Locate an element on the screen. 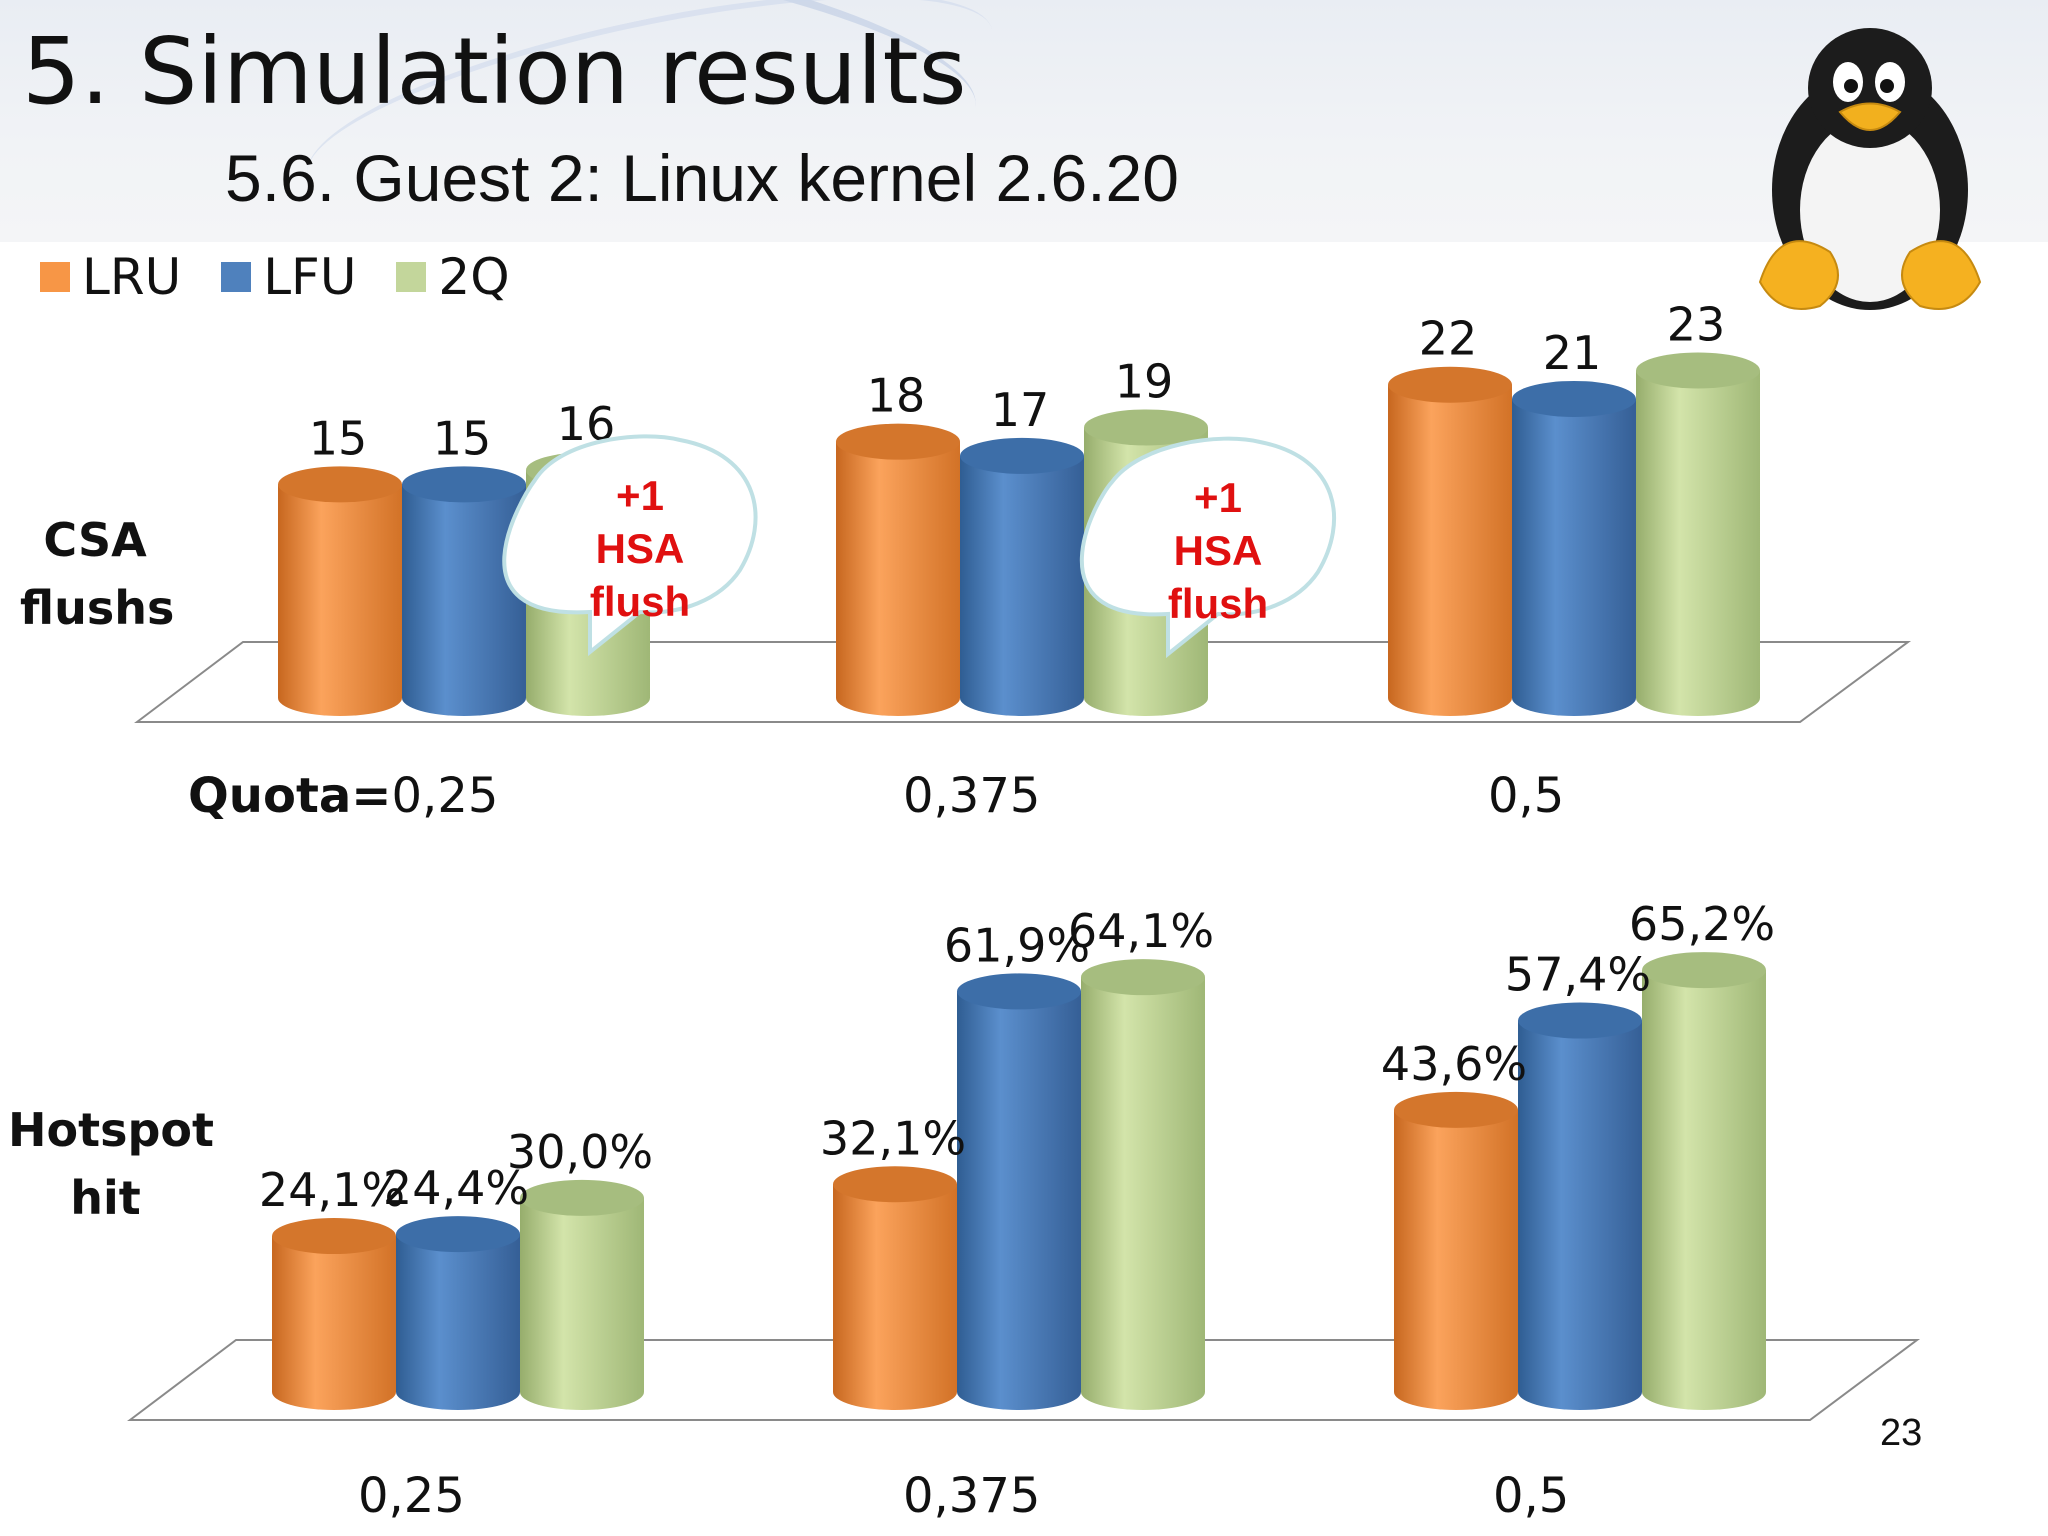 The width and height of the screenshot is (2048, 1536). ylabel-line: flushs is located at coordinates (97, 608).